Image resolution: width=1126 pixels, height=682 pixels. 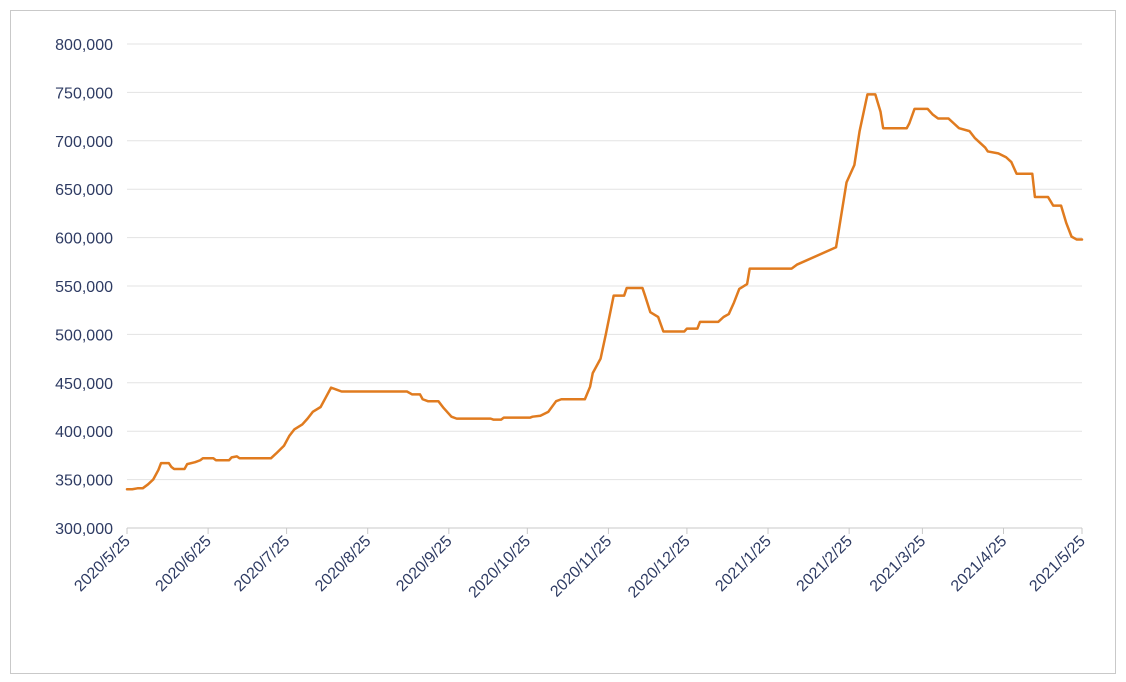 I want to click on x-tick-label: 2020/11/25, so click(x=581, y=567).